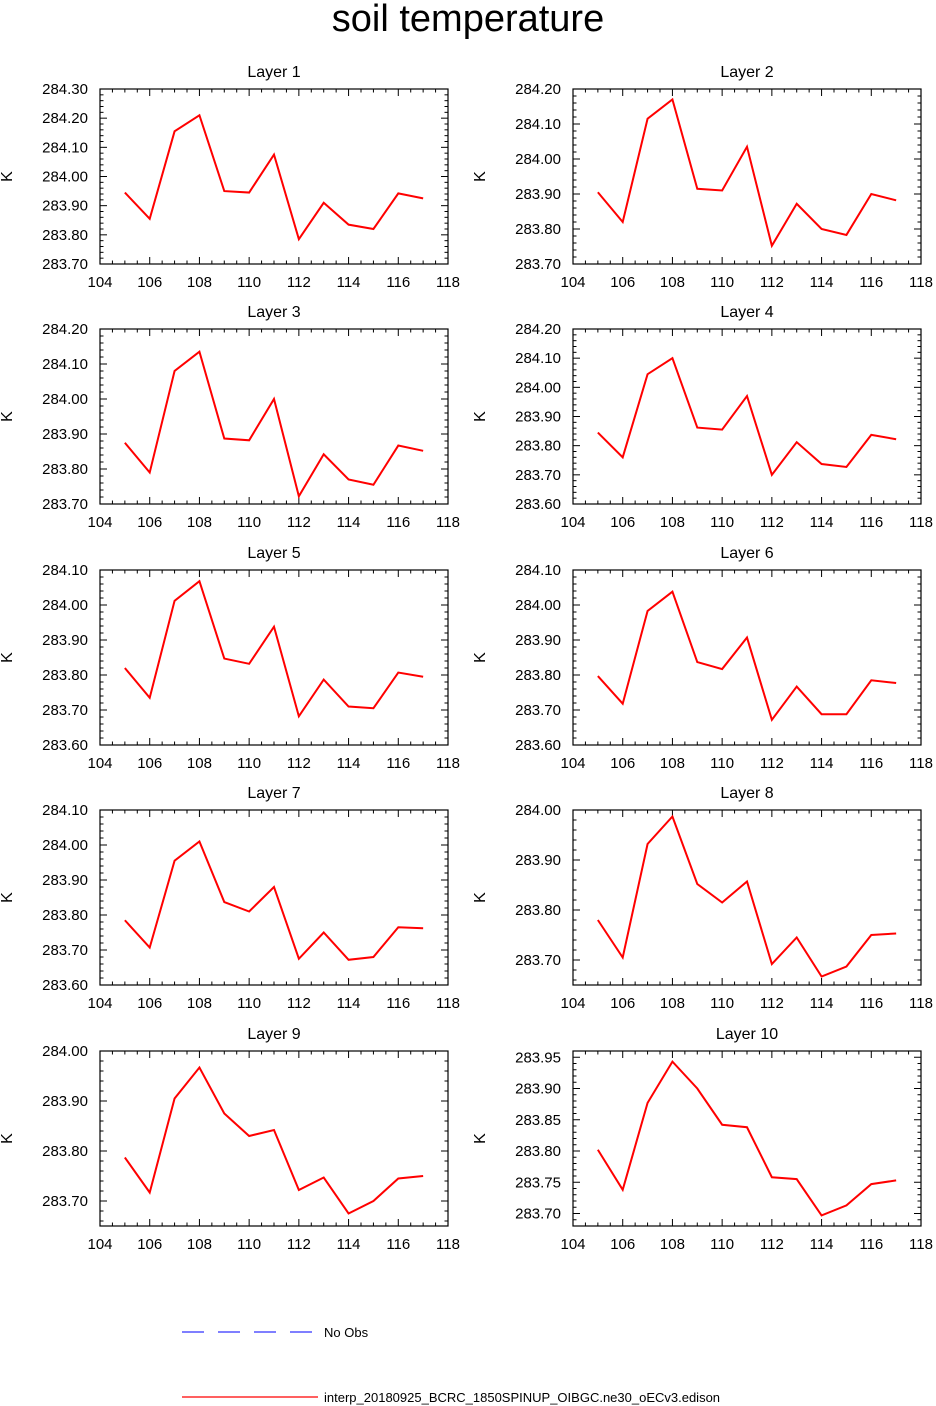  I want to click on chart-title: Layer 3, so click(273, 312).